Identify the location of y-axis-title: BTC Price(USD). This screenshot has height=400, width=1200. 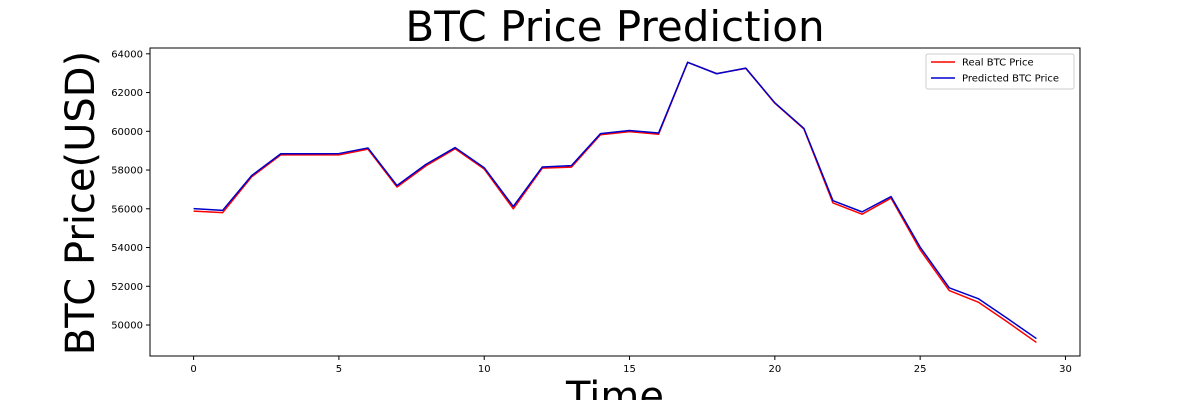
(81, 203).